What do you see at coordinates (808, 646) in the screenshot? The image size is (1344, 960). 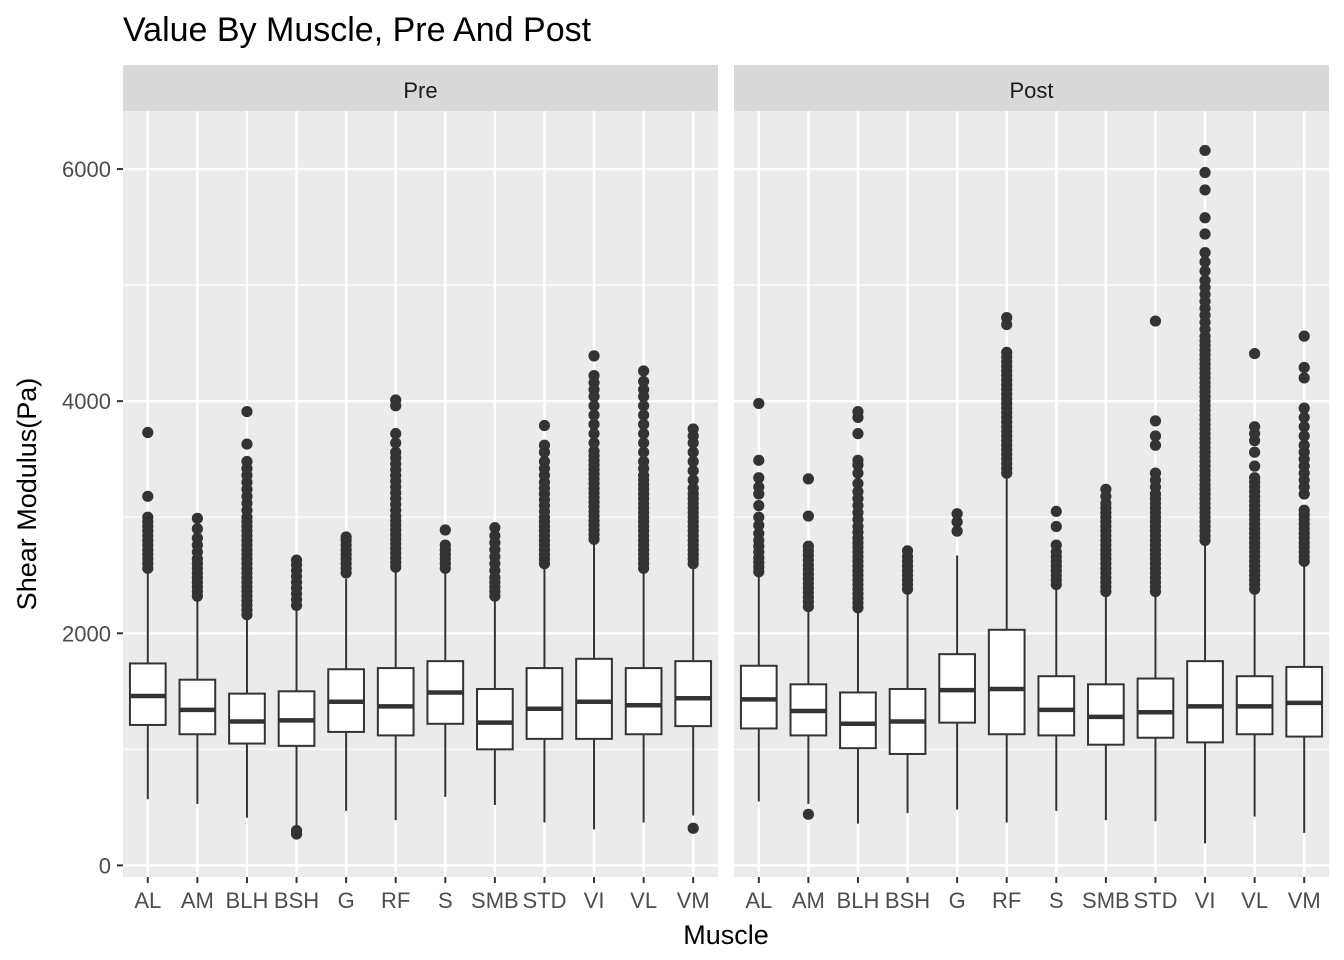 I see `box-post-am` at bounding box center [808, 646].